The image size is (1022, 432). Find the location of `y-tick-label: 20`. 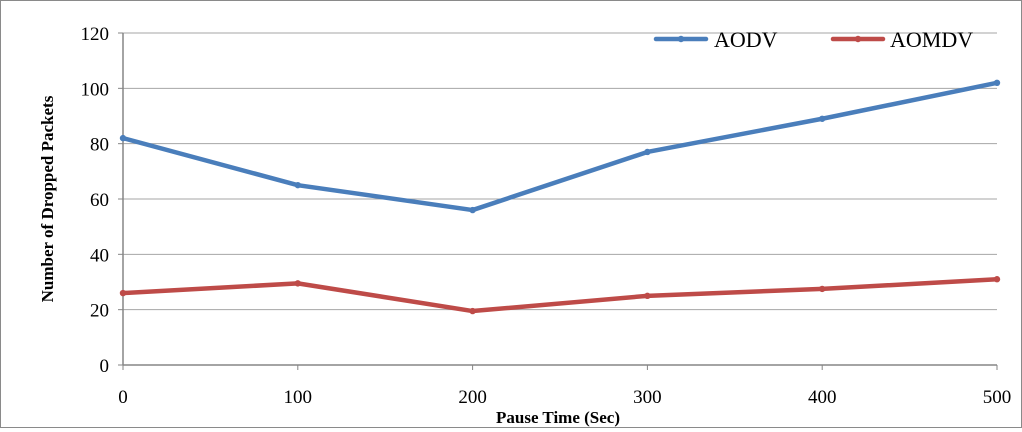

y-tick-label: 20 is located at coordinates (99, 311).